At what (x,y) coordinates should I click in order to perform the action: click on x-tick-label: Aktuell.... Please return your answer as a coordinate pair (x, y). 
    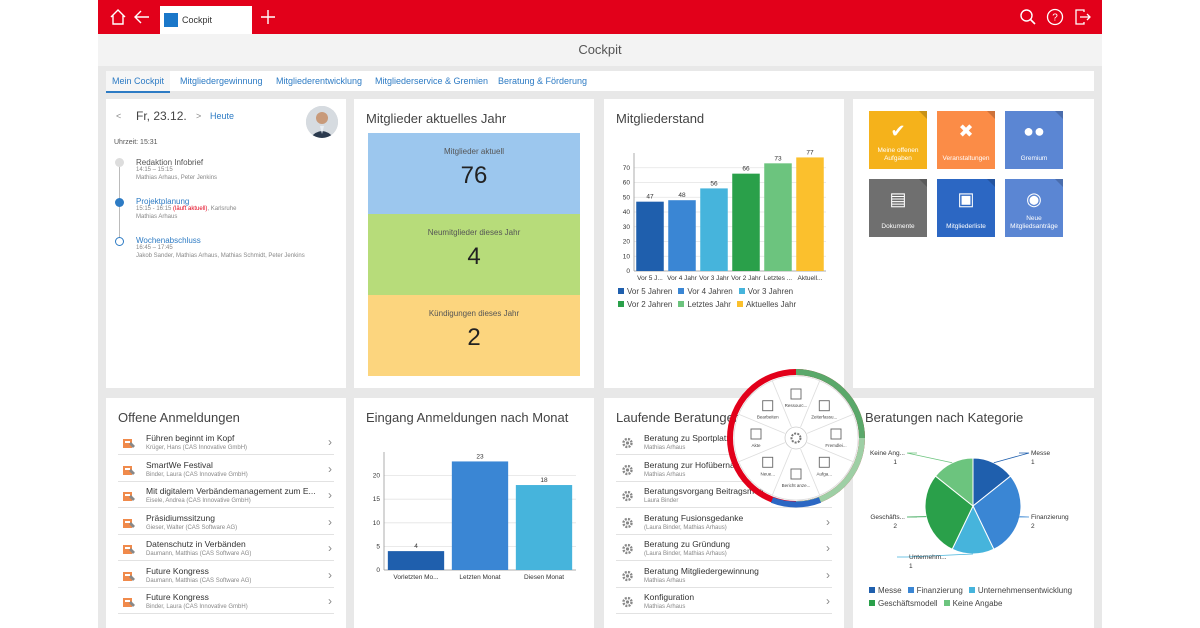
    Looking at the image, I should click on (810, 278).